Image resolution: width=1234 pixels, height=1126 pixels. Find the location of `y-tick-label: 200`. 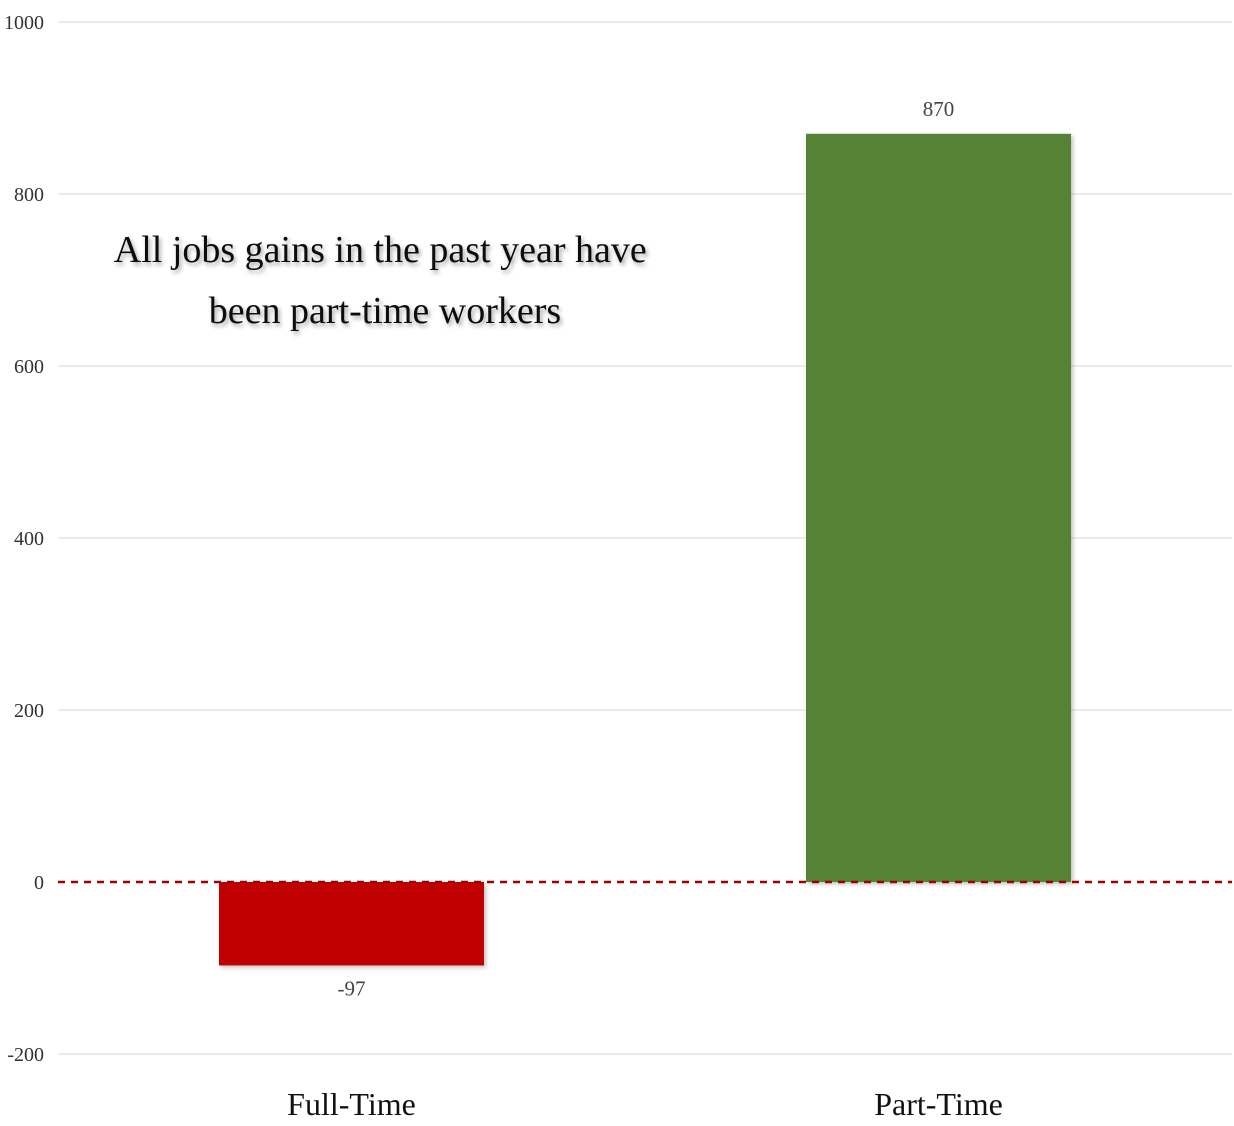

y-tick-label: 200 is located at coordinates (29, 711).